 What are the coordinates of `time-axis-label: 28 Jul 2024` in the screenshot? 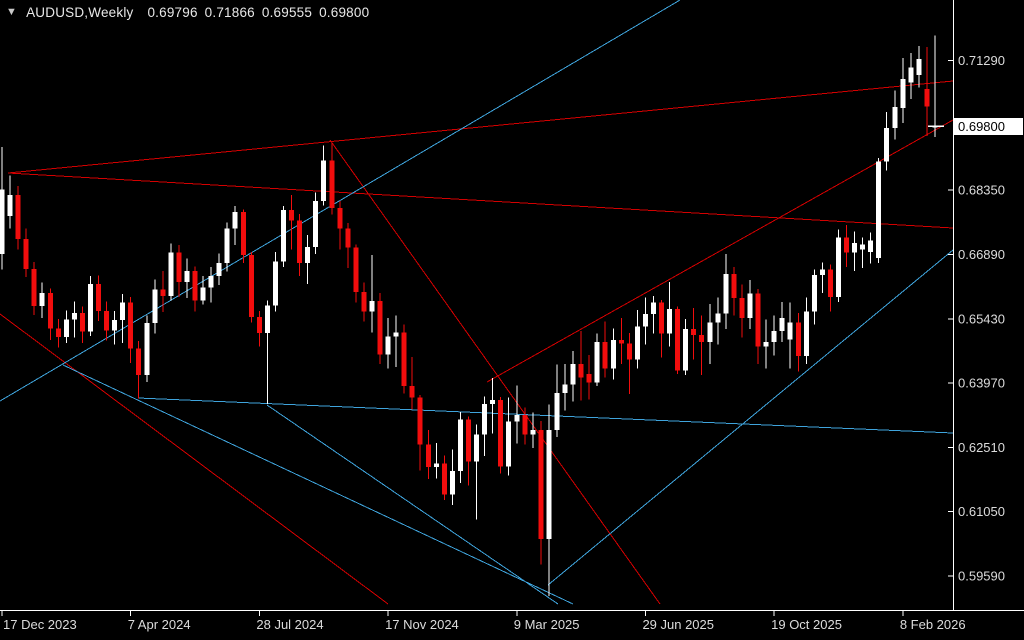 It's located at (289, 624).